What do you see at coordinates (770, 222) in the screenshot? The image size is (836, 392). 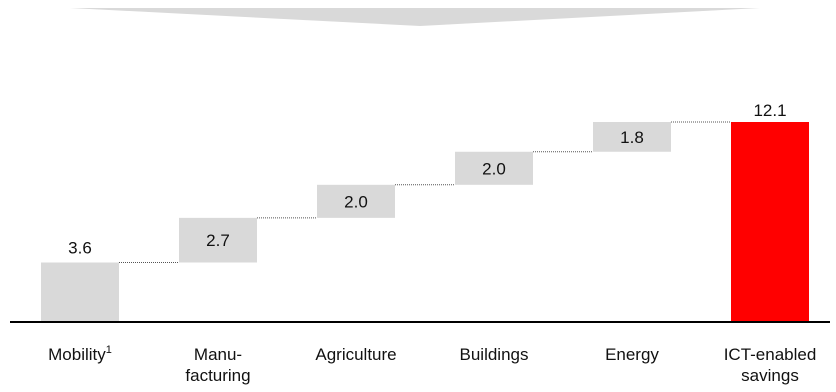 I see `total-bar` at bounding box center [770, 222].